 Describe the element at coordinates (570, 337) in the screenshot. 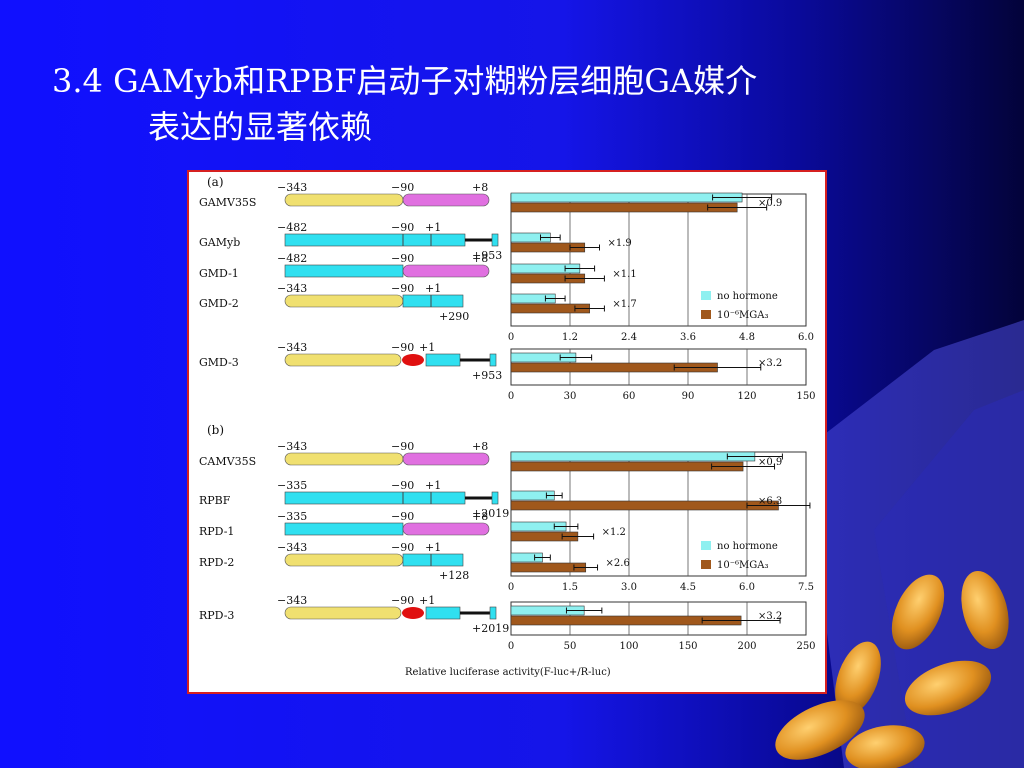

I see `x-tick-label: 1.2` at that location.